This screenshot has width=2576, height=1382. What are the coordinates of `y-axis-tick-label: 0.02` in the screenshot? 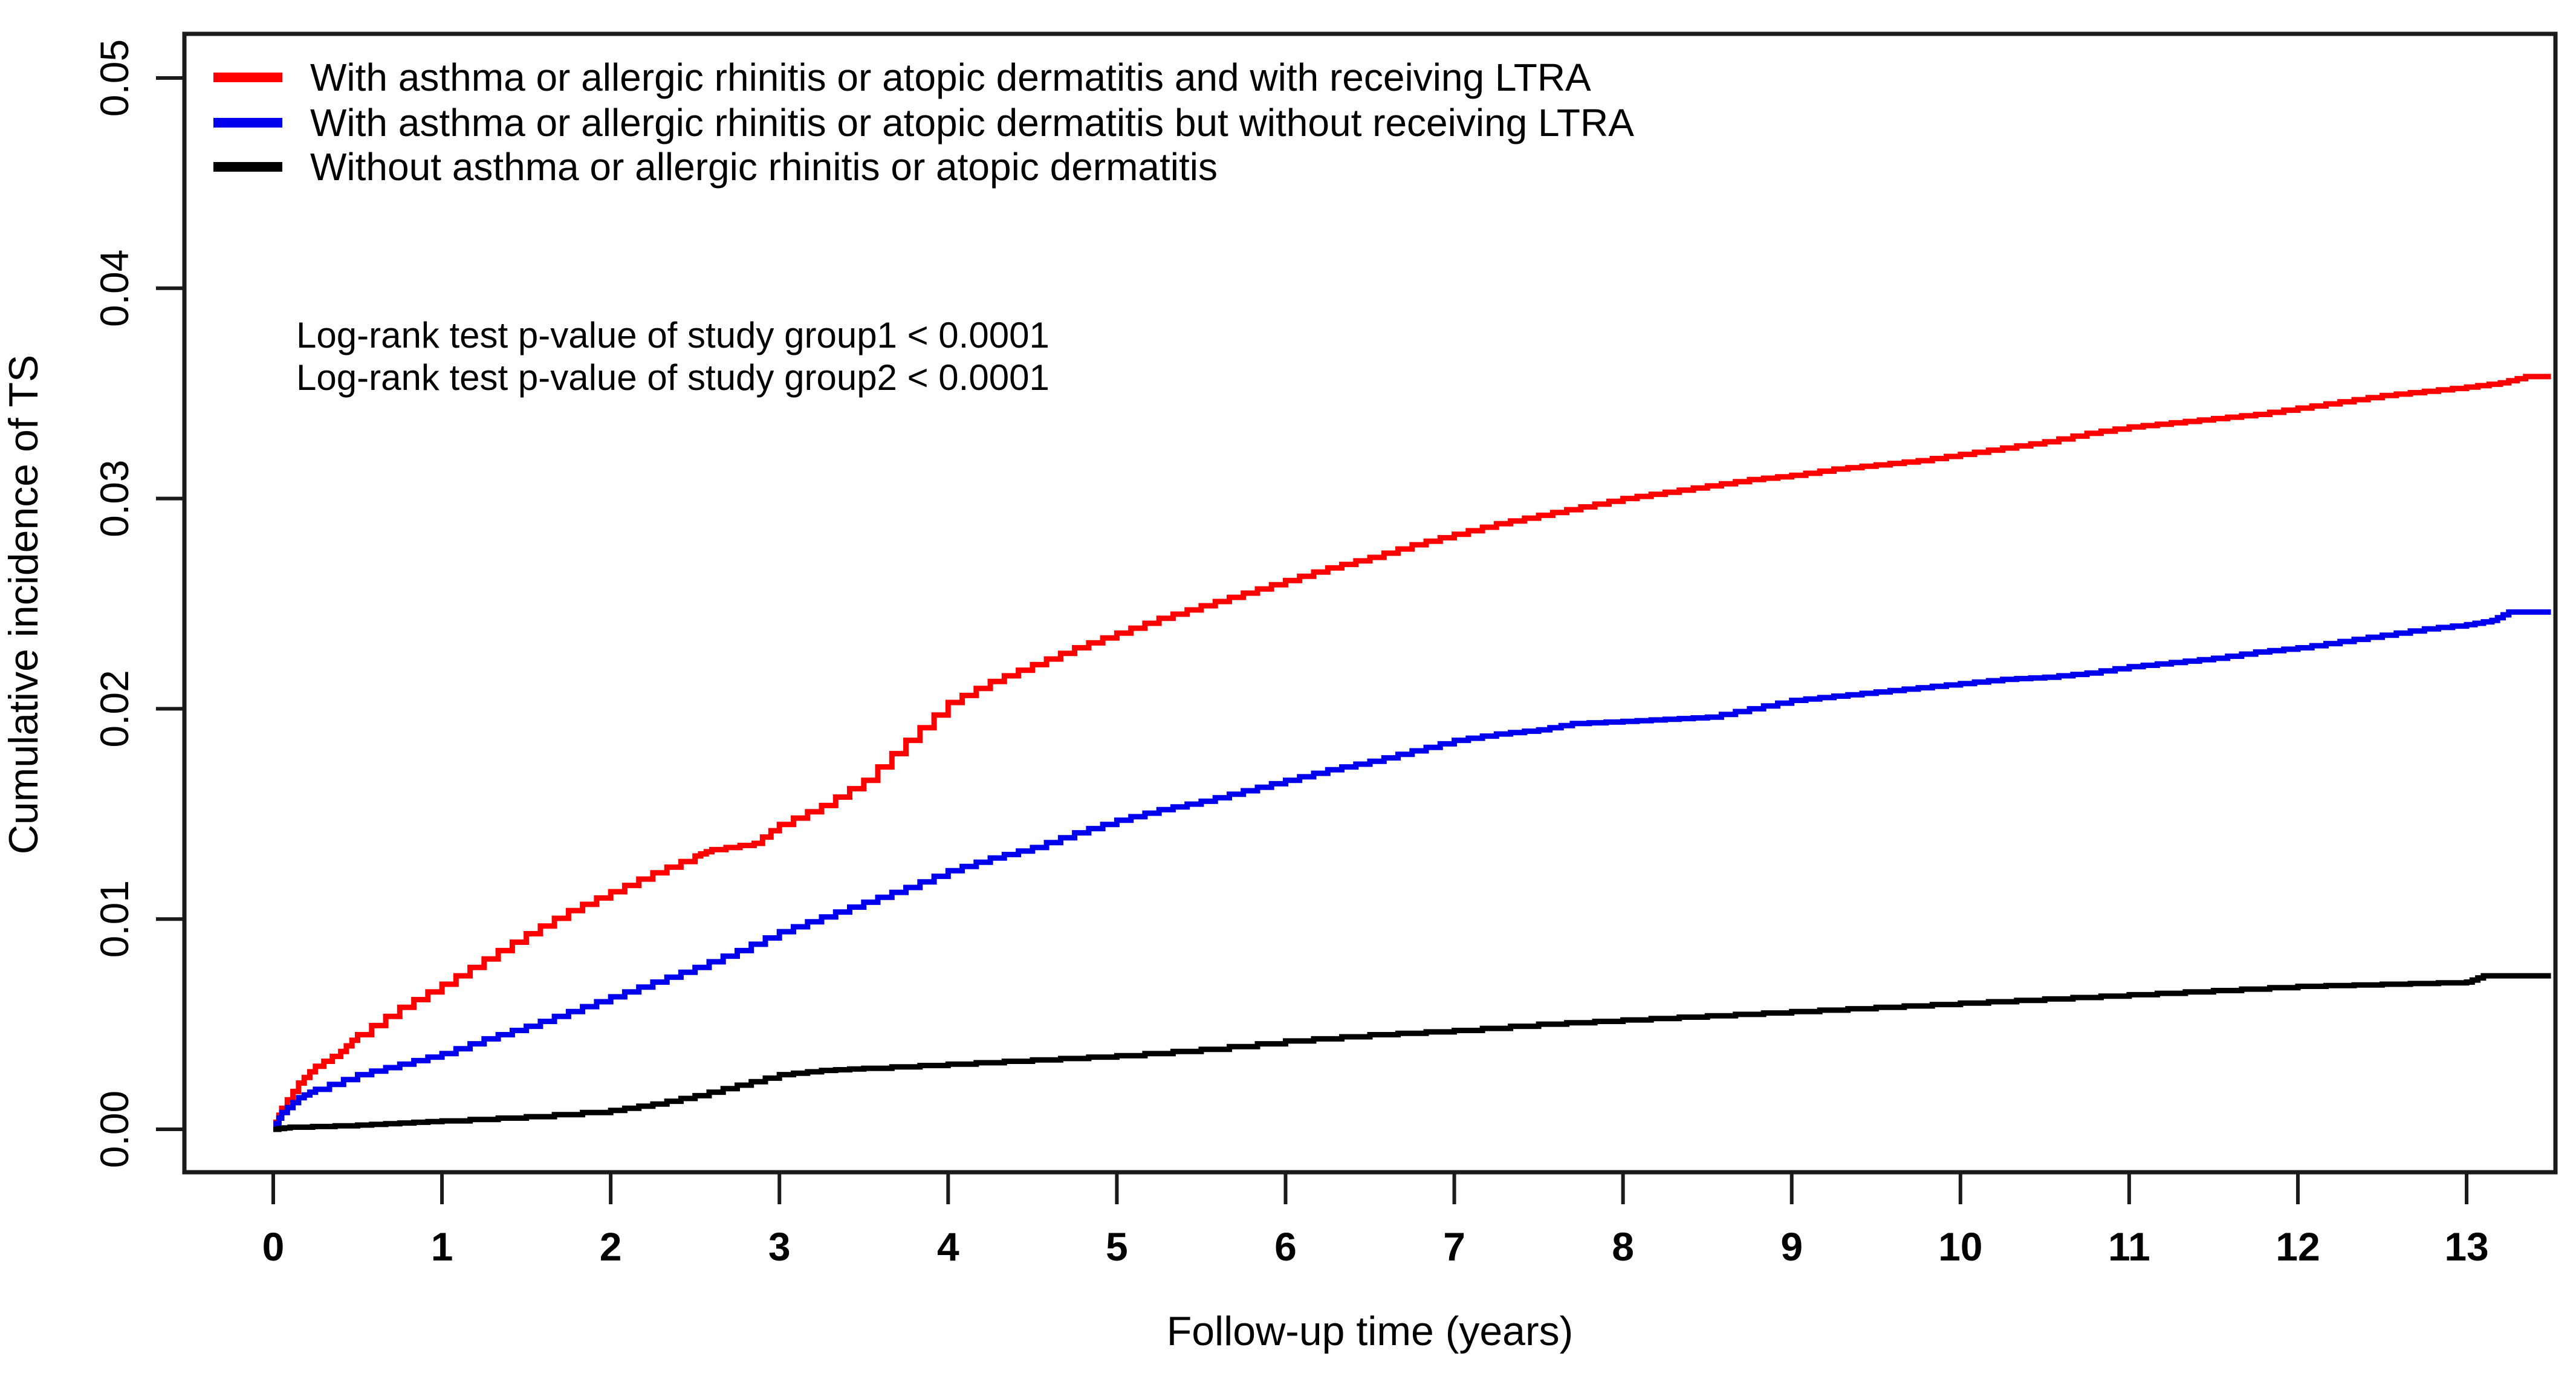 It's located at (115, 708).